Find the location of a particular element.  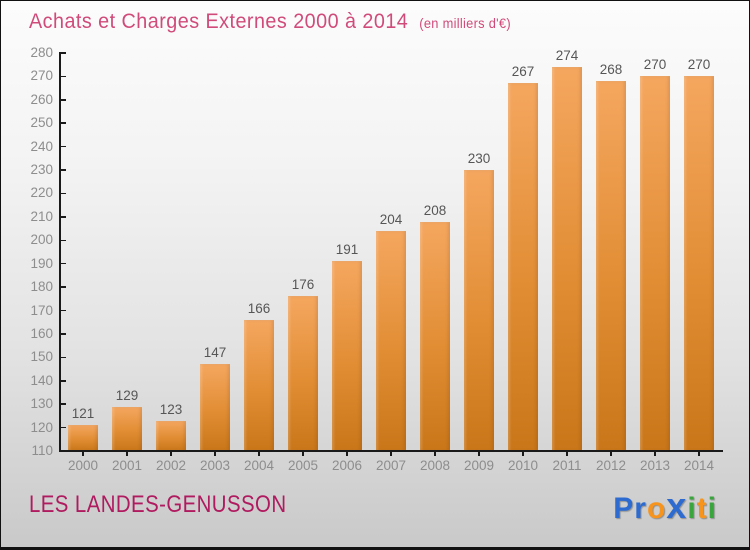

y-tick-label: 200 is located at coordinates (41, 240).